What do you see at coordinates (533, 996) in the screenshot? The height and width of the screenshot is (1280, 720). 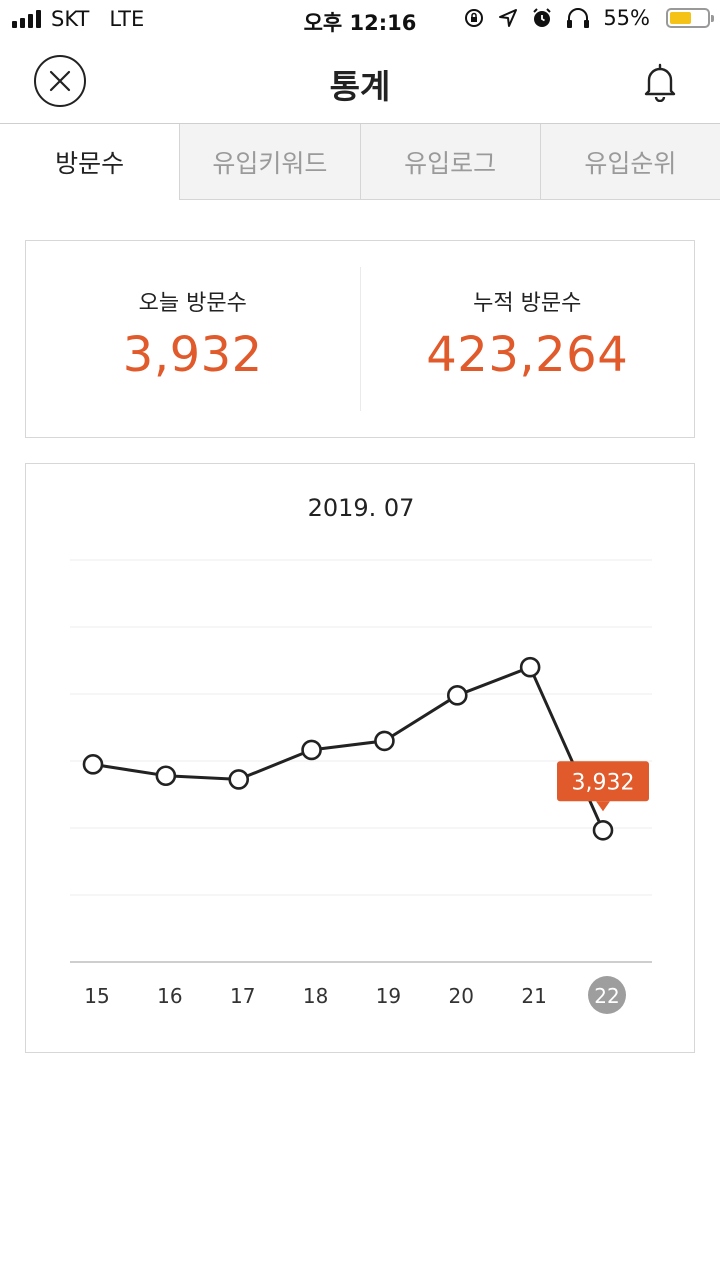 I see `x-tick-label: 21` at bounding box center [533, 996].